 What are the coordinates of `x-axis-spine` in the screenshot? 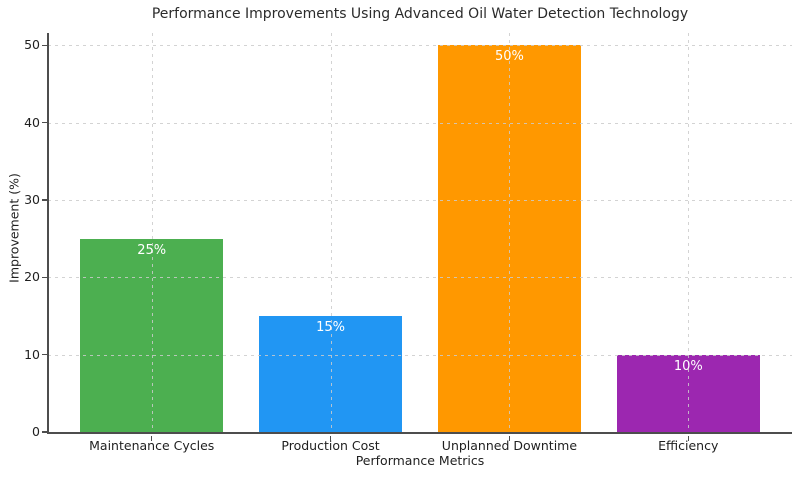 It's located at (419, 433).